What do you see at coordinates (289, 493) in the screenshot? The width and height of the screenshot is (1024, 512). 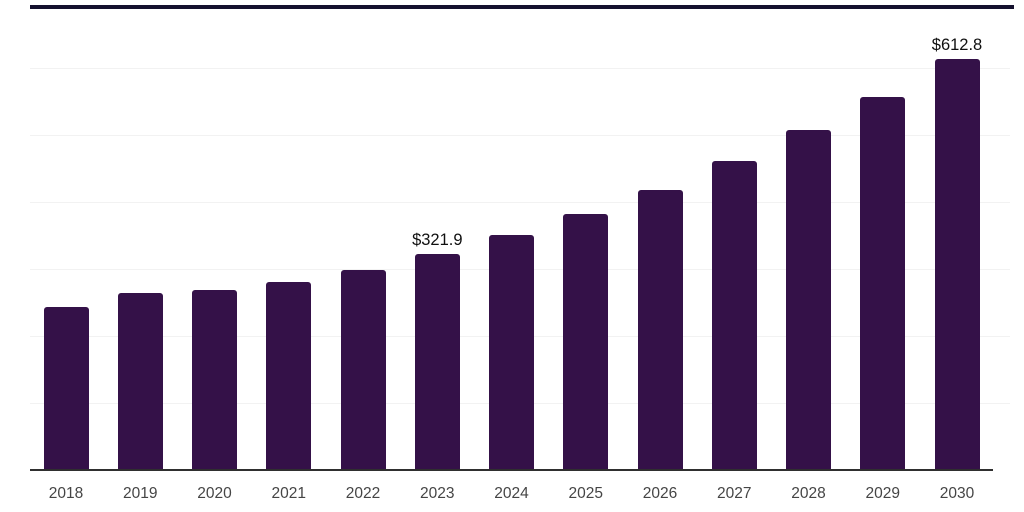 I see `x-axis-tick-label: 2021` at bounding box center [289, 493].